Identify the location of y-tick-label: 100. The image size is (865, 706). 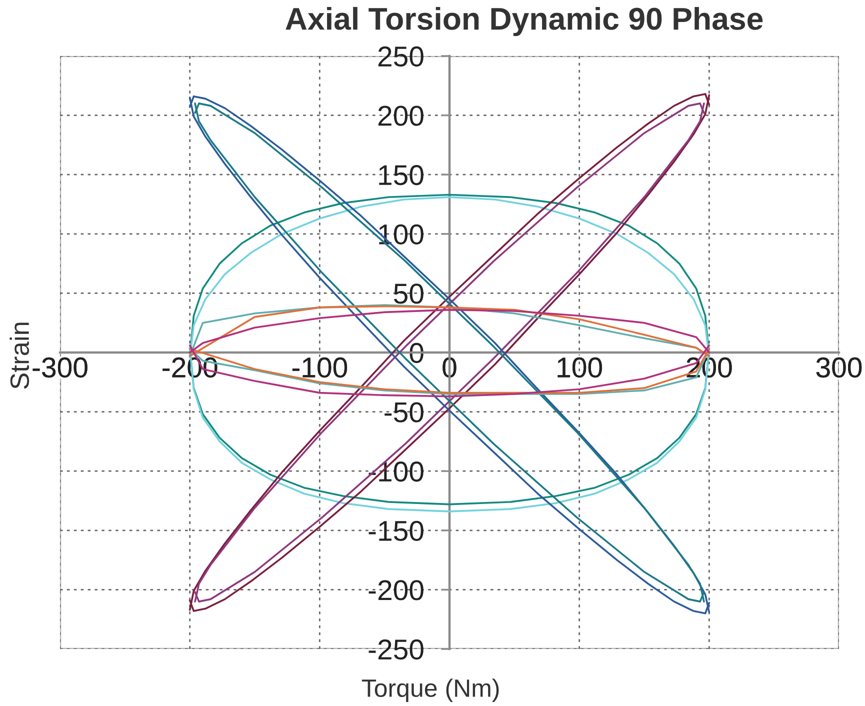
(401, 234).